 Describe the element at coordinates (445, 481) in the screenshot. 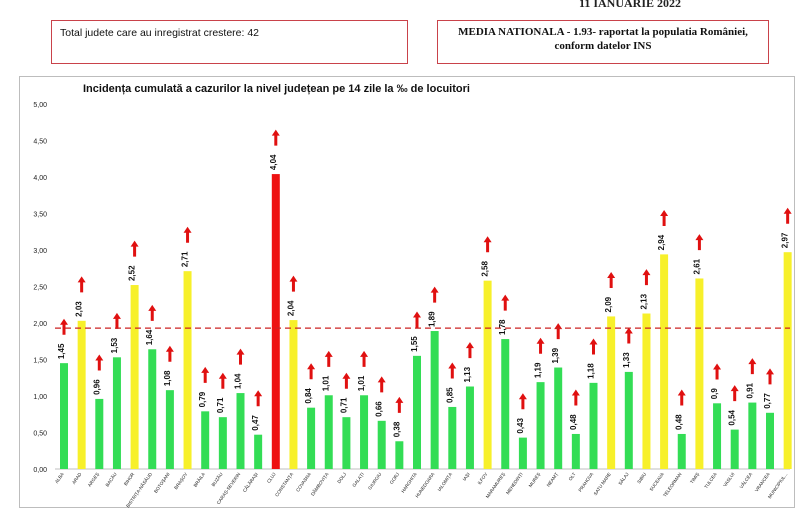

I see `x-tick-label: IALOMIȚA` at that location.